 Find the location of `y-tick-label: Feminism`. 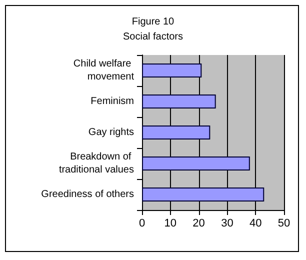

y-tick-label: Feminism is located at coordinates (112, 101).